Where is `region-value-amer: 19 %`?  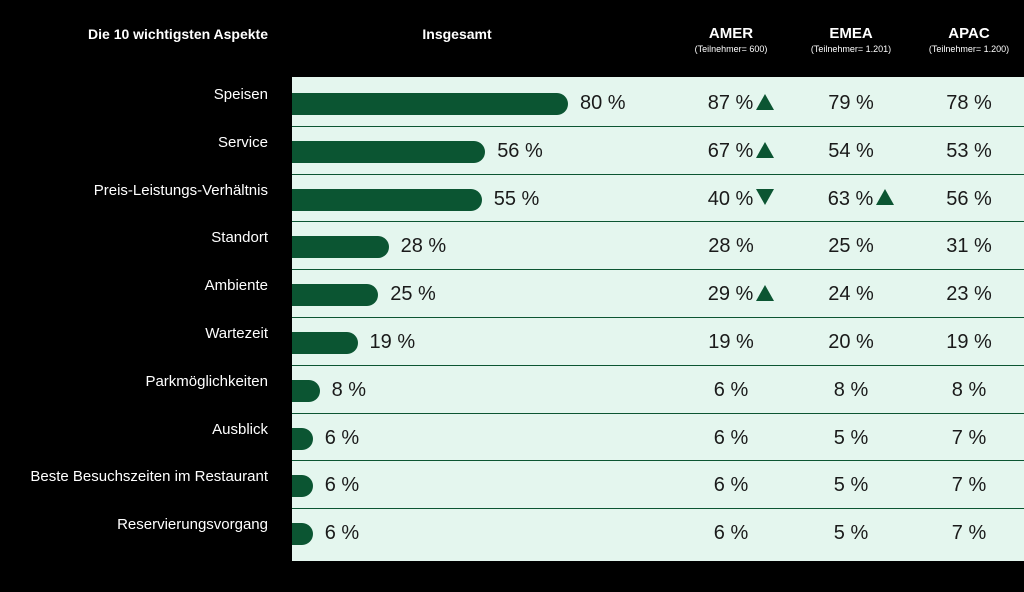 region-value-amer: 19 % is located at coordinates (731, 342).